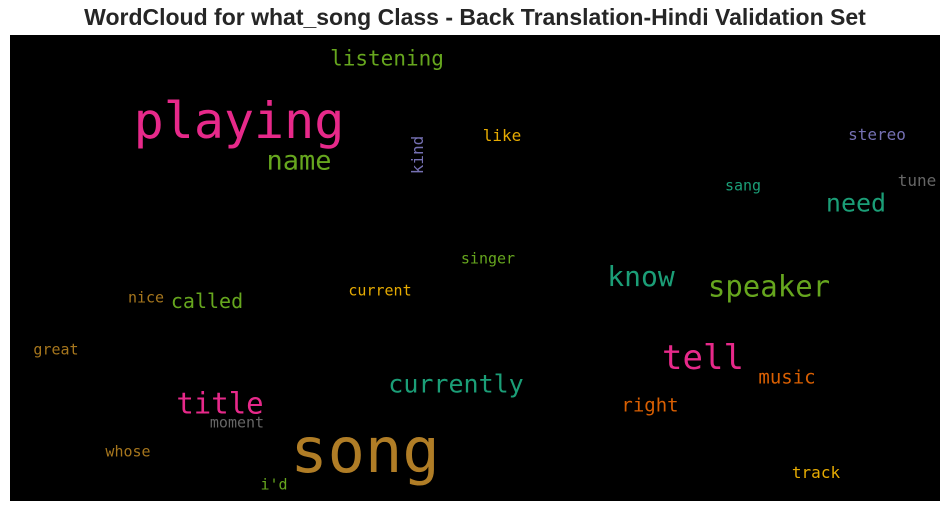 The image size is (950, 511). I want to click on word-currently: currently, so click(456, 384).